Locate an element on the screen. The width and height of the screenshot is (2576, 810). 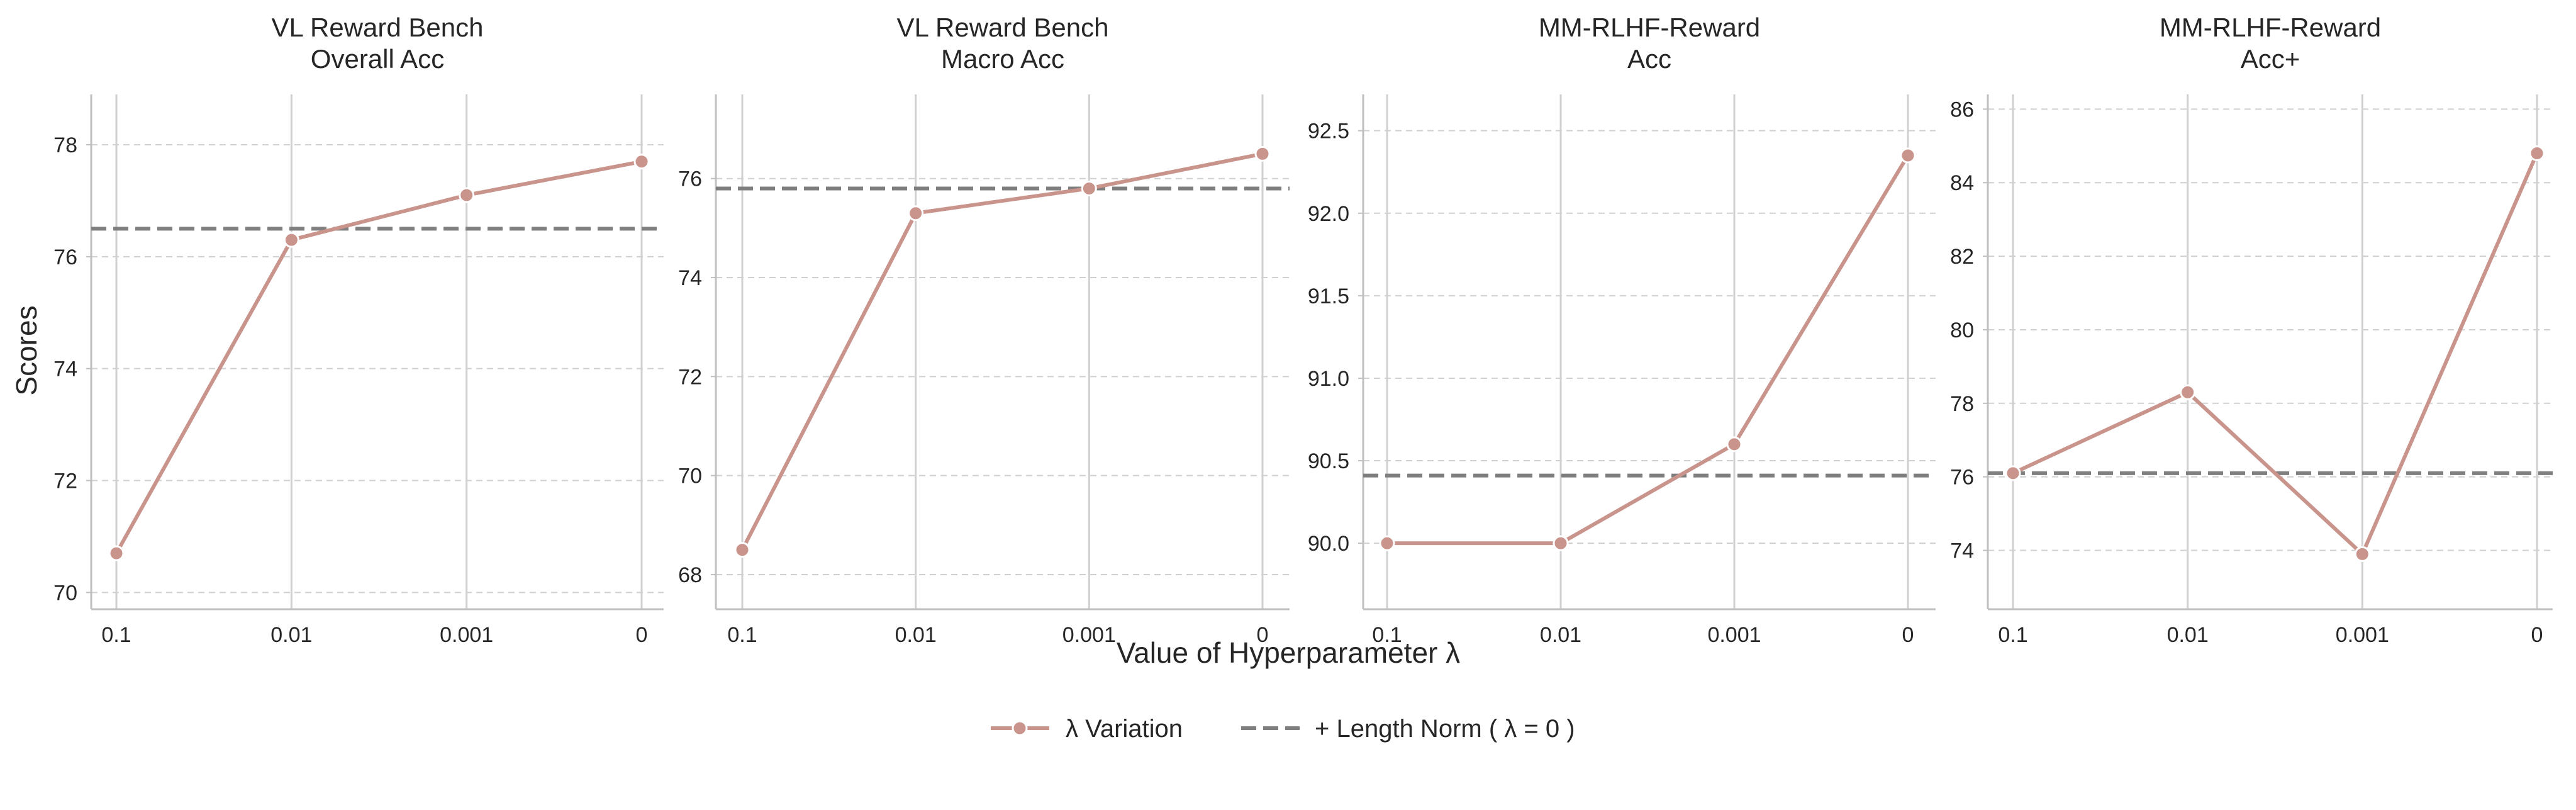
y-tick-label: 80 is located at coordinates (1962, 330).